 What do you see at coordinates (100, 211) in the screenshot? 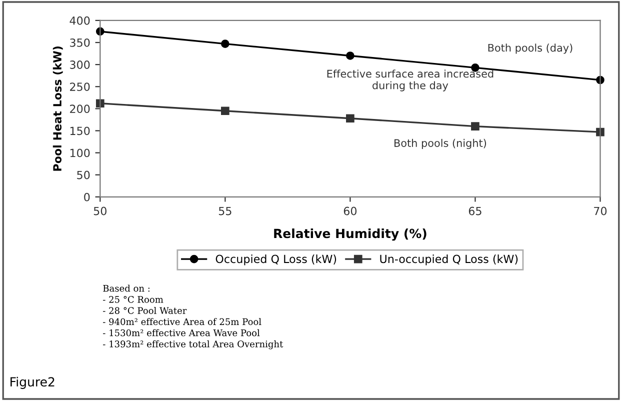
I see `x-tick-label: 50` at bounding box center [100, 211].